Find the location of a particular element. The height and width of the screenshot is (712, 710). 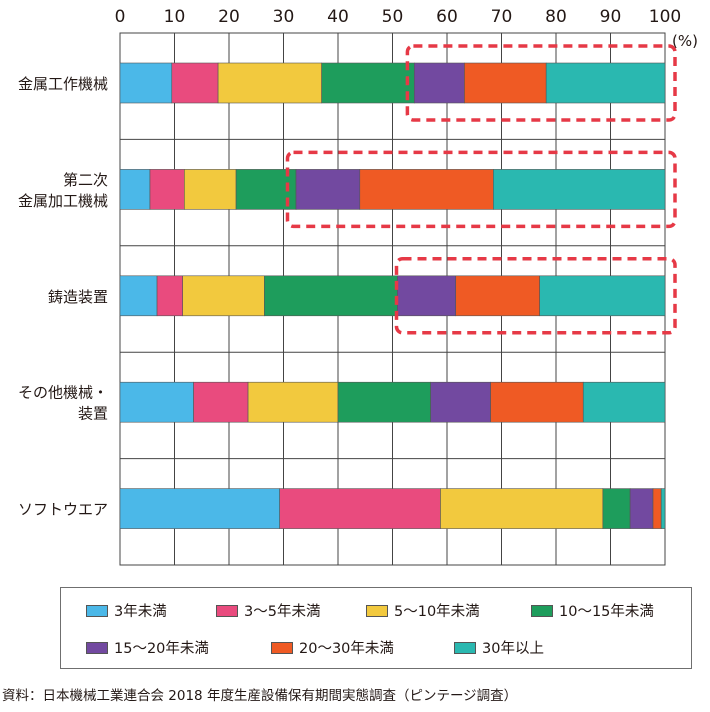

category-label: 装置 is located at coordinates (93, 414).